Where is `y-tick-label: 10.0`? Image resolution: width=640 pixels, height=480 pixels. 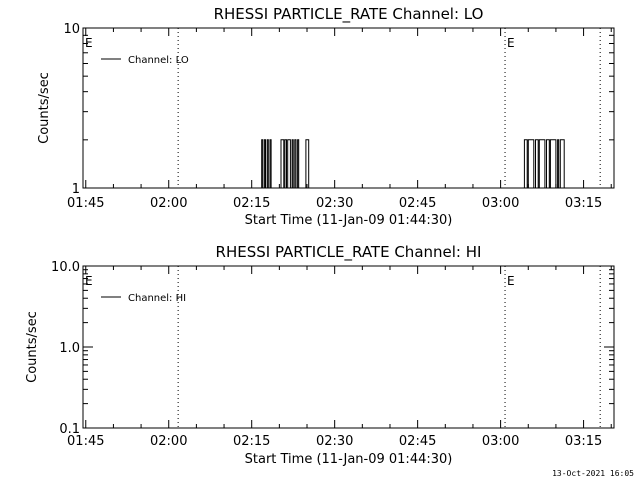 y-tick-label: 10.0 is located at coordinates (65, 267).